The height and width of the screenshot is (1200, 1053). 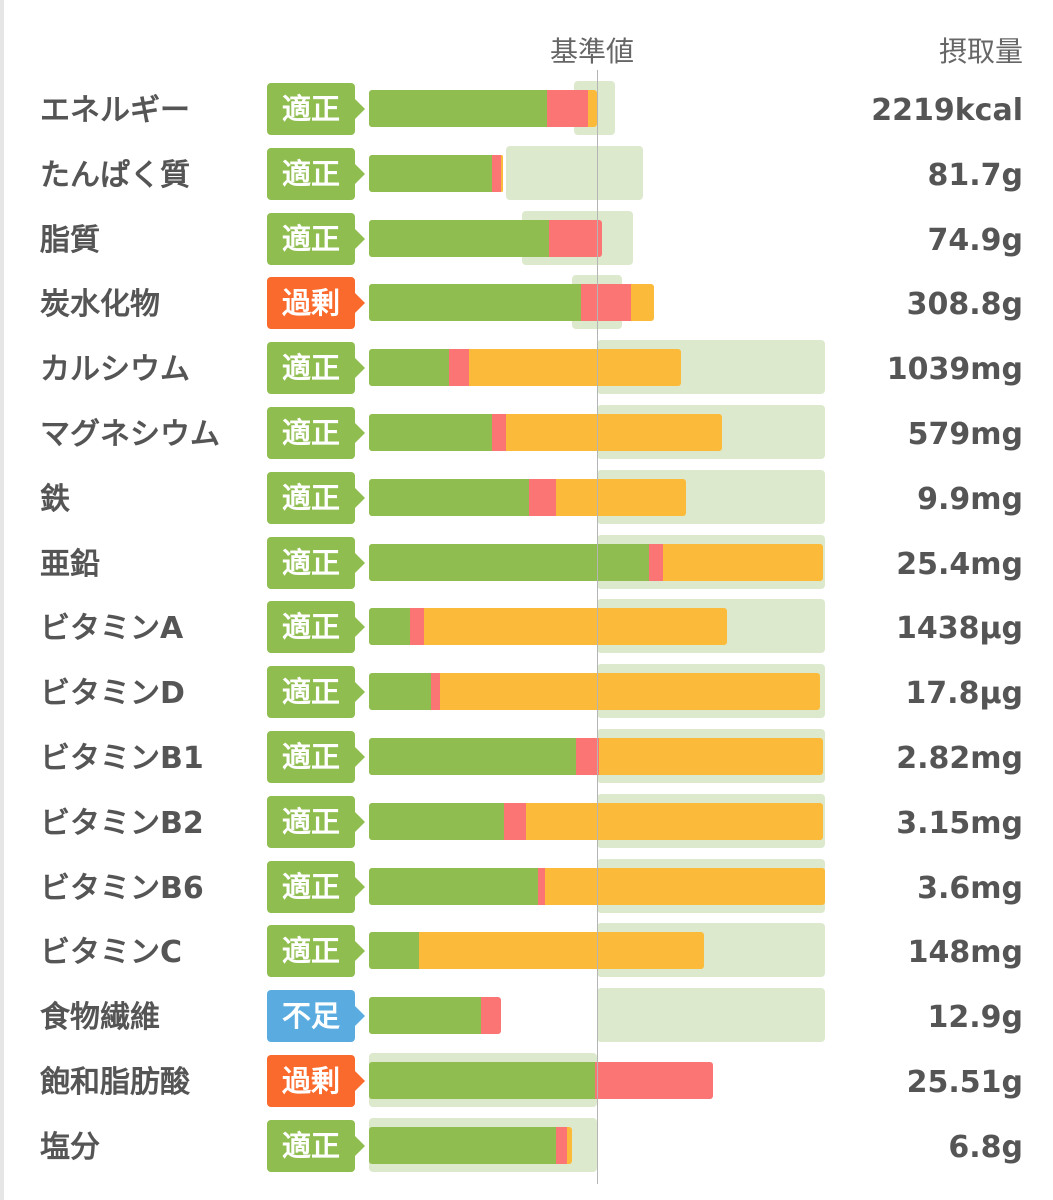 I want to click on nutrient-name: 炭水化物, so click(x=100, y=305).